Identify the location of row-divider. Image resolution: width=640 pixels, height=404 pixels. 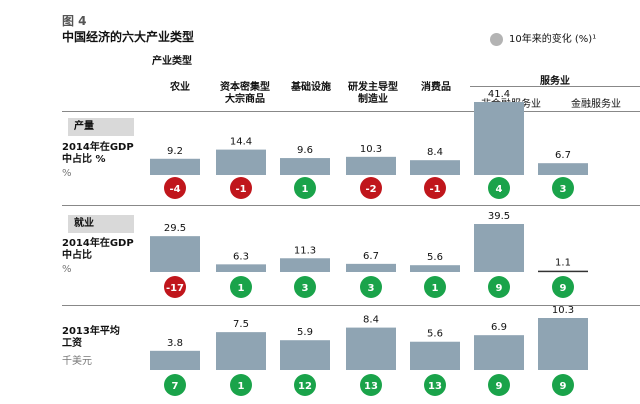
(351, 111).